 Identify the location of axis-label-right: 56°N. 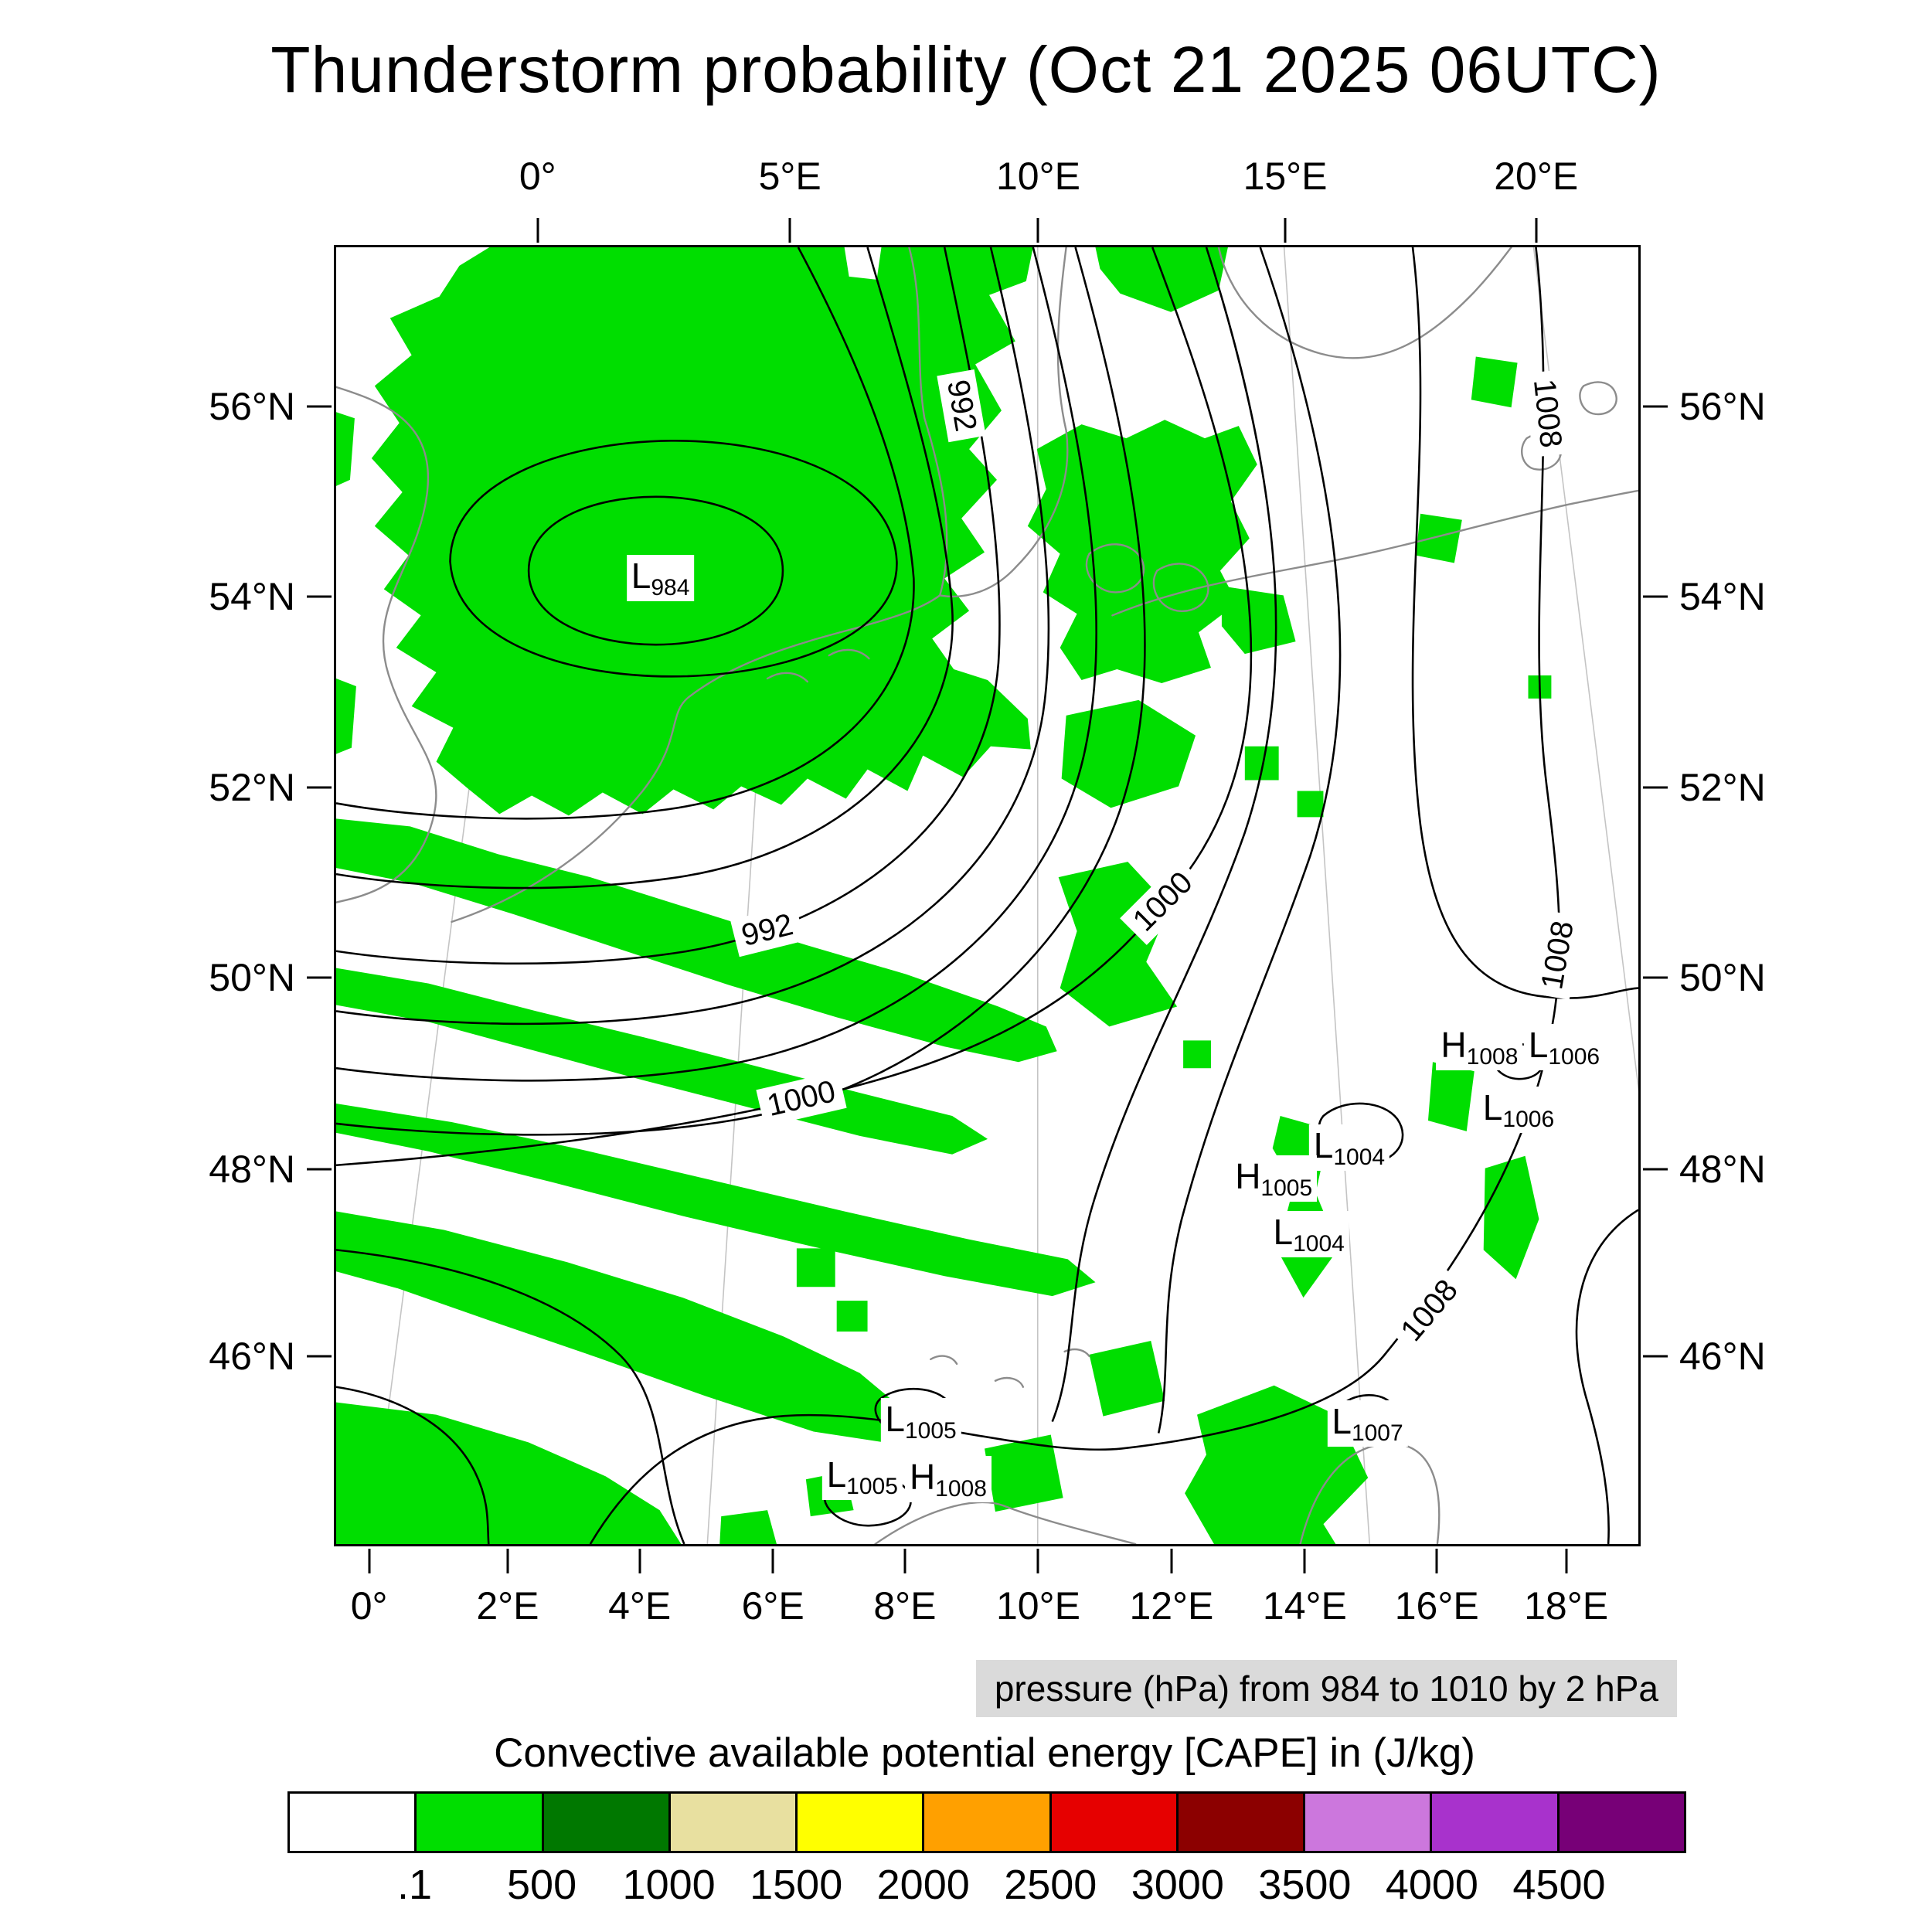
(1723, 406).